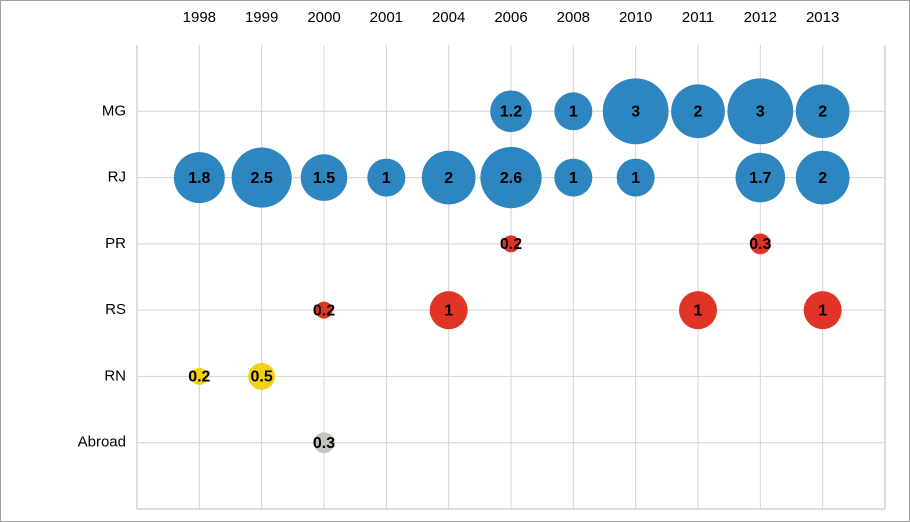 The width and height of the screenshot is (910, 522). What do you see at coordinates (115, 243) in the screenshot?
I see `y-tick-label: PR` at bounding box center [115, 243].